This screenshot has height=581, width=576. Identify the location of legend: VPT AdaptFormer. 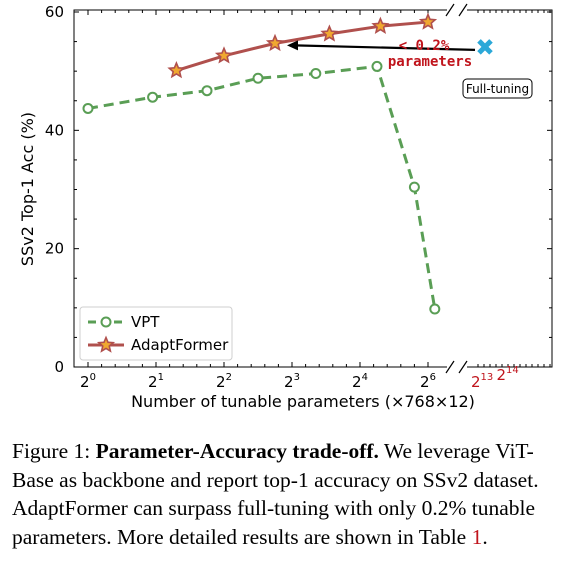
(156, 333).